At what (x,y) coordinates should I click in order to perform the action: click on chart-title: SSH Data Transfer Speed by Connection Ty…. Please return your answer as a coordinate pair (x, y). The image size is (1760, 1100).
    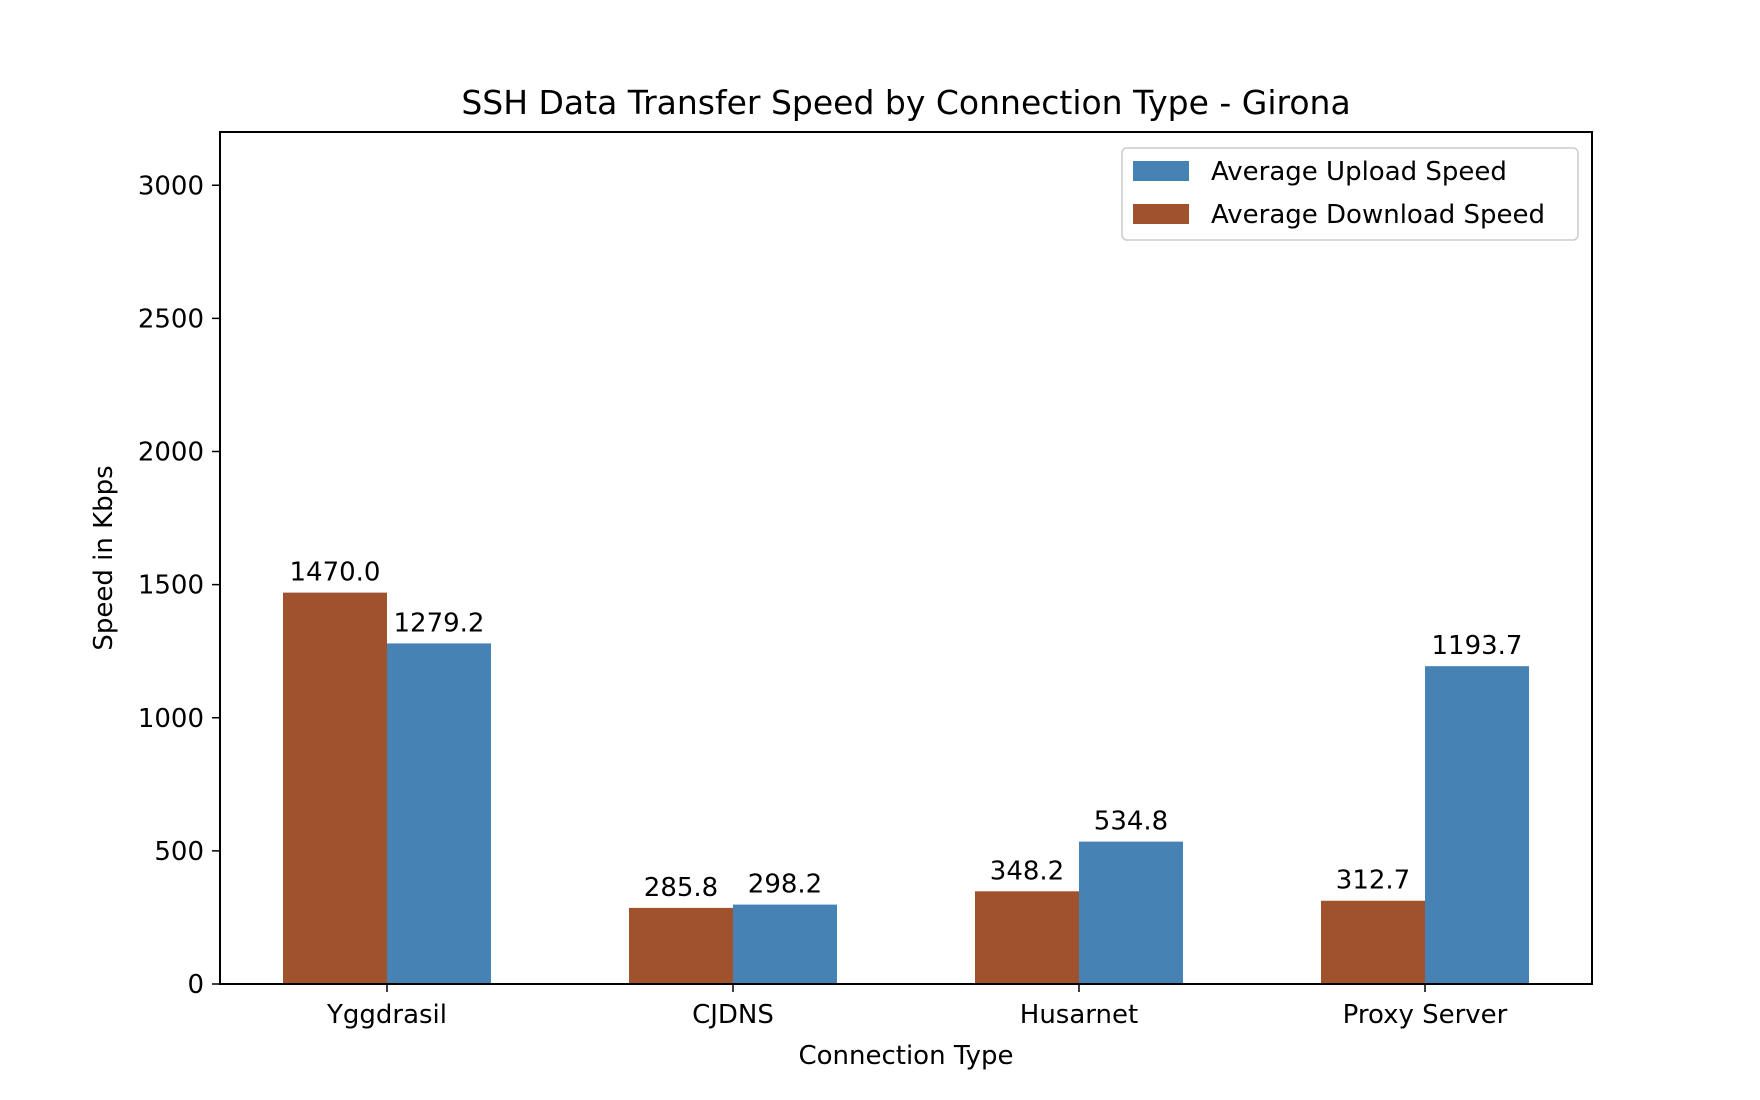
    Looking at the image, I should click on (905, 102).